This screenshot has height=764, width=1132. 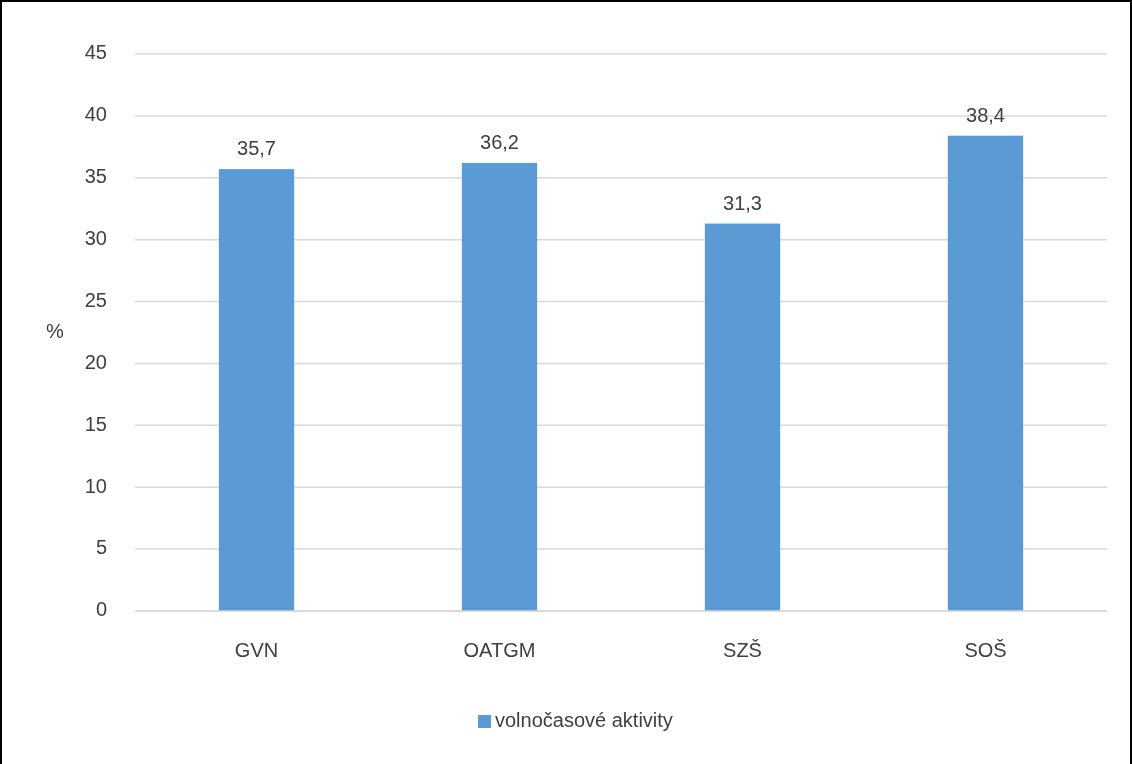 What do you see at coordinates (985, 650) in the screenshot?
I see `x-tick-label: SOŠ` at bounding box center [985, 650].